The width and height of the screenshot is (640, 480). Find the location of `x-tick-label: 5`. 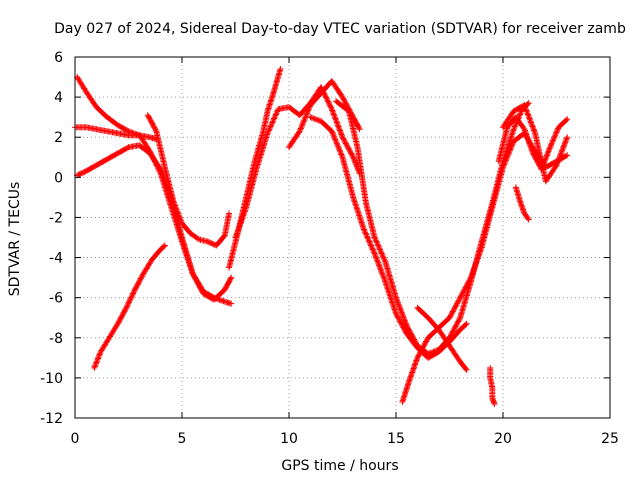

x-tick-label: 5 is located at coordinates (182, 439).